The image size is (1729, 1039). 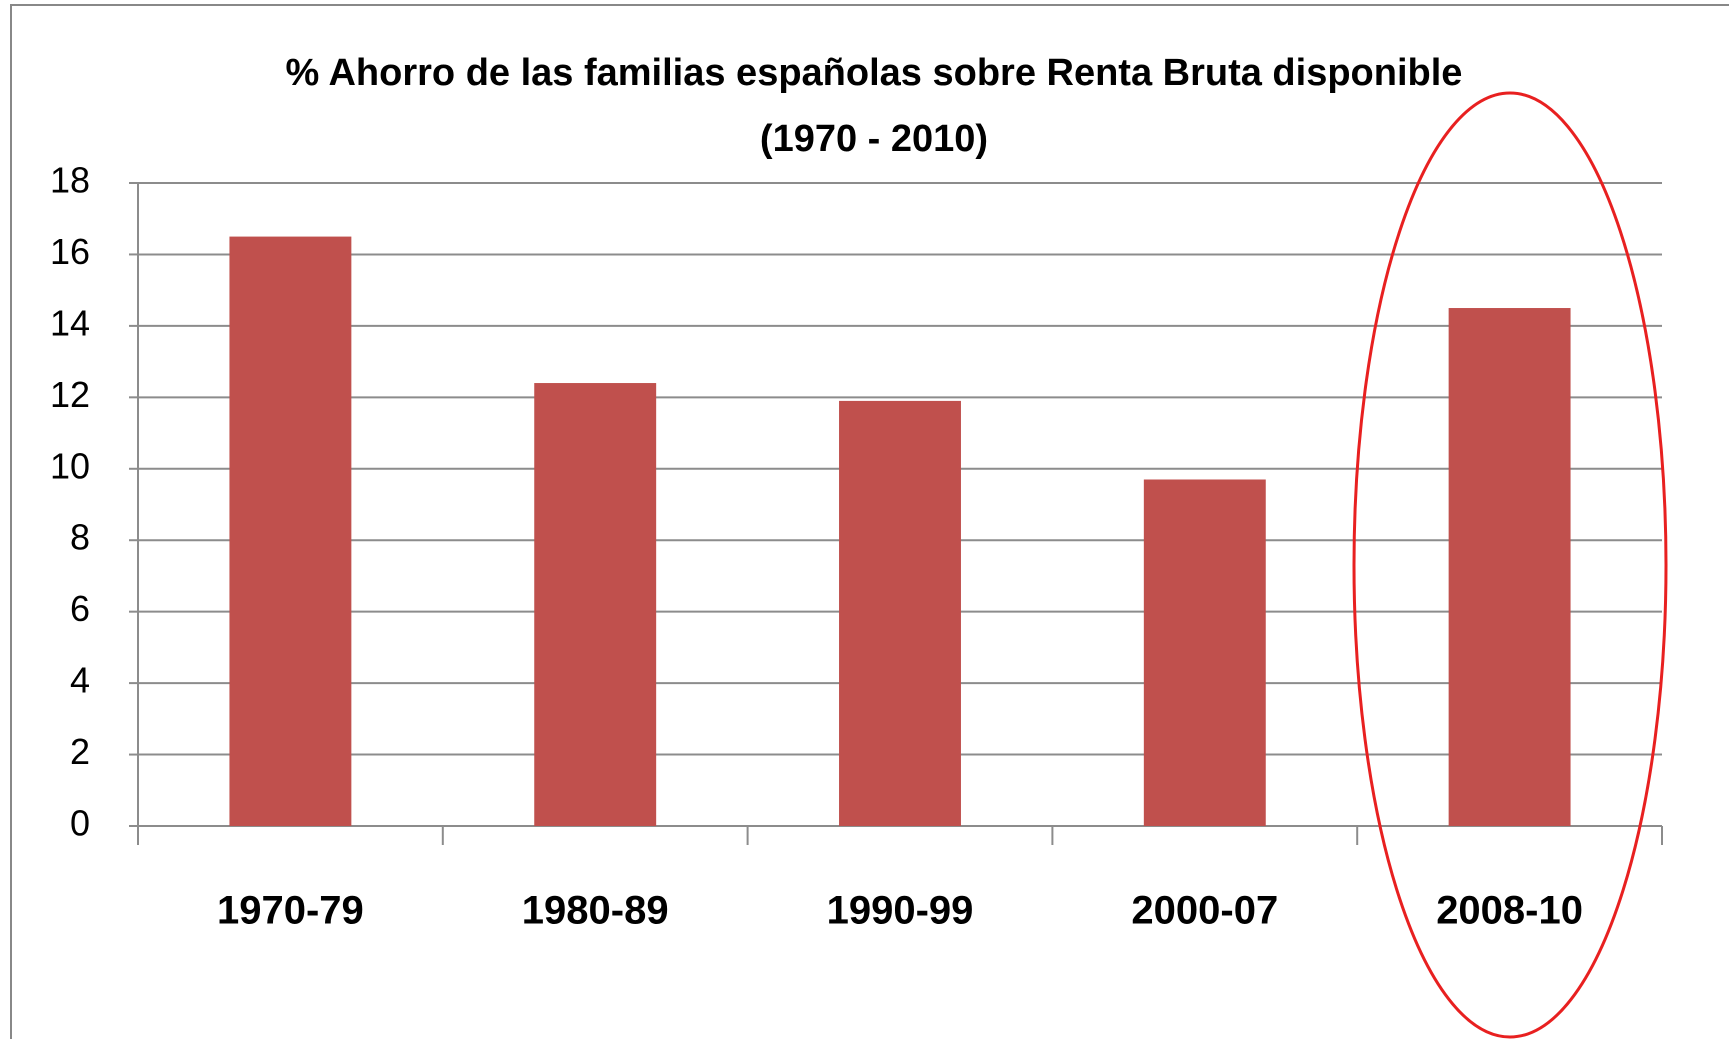 I want to click on y-tick-label: 16, so click(x=70, y=251).